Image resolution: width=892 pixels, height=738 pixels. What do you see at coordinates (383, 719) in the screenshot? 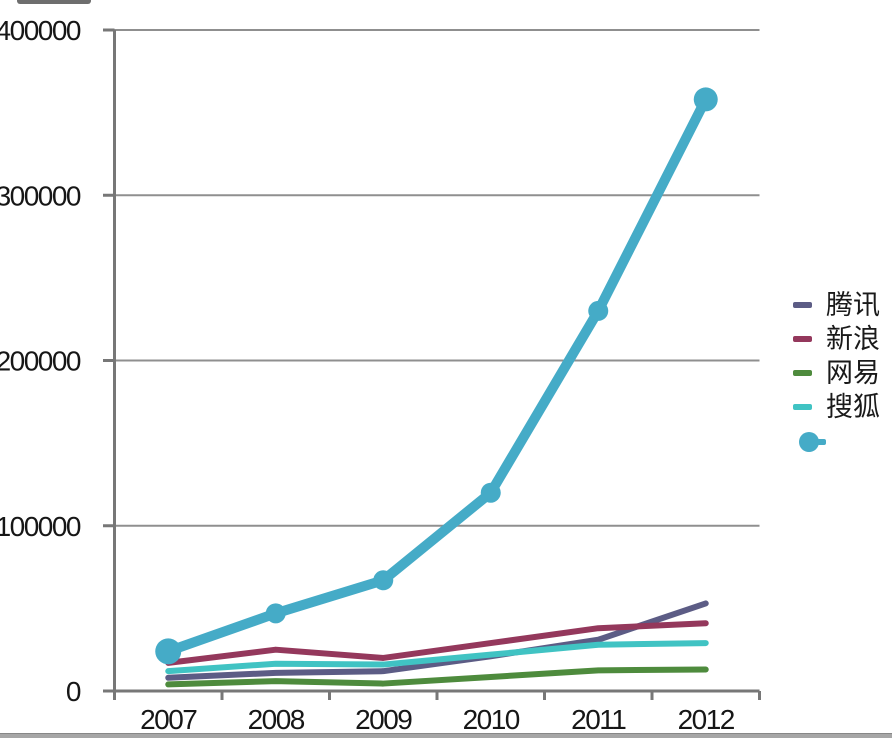
I see `x-tick-label: 2009` at bounding box center [383, 719].